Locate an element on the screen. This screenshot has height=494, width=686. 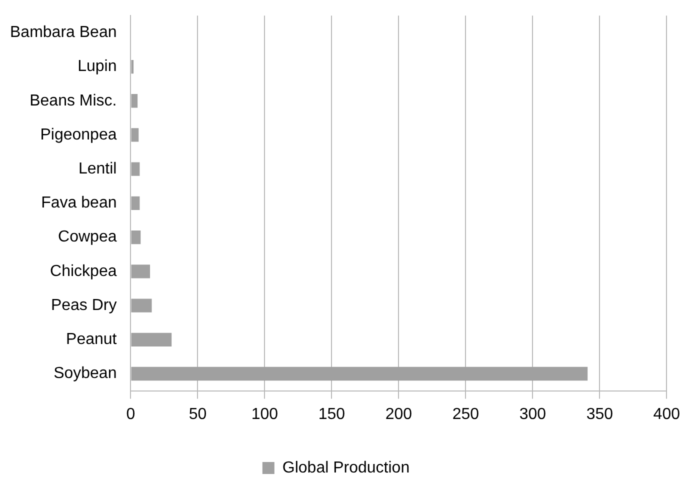
y-tick-label: Beans Misc. is located at coordinates (73, 101).